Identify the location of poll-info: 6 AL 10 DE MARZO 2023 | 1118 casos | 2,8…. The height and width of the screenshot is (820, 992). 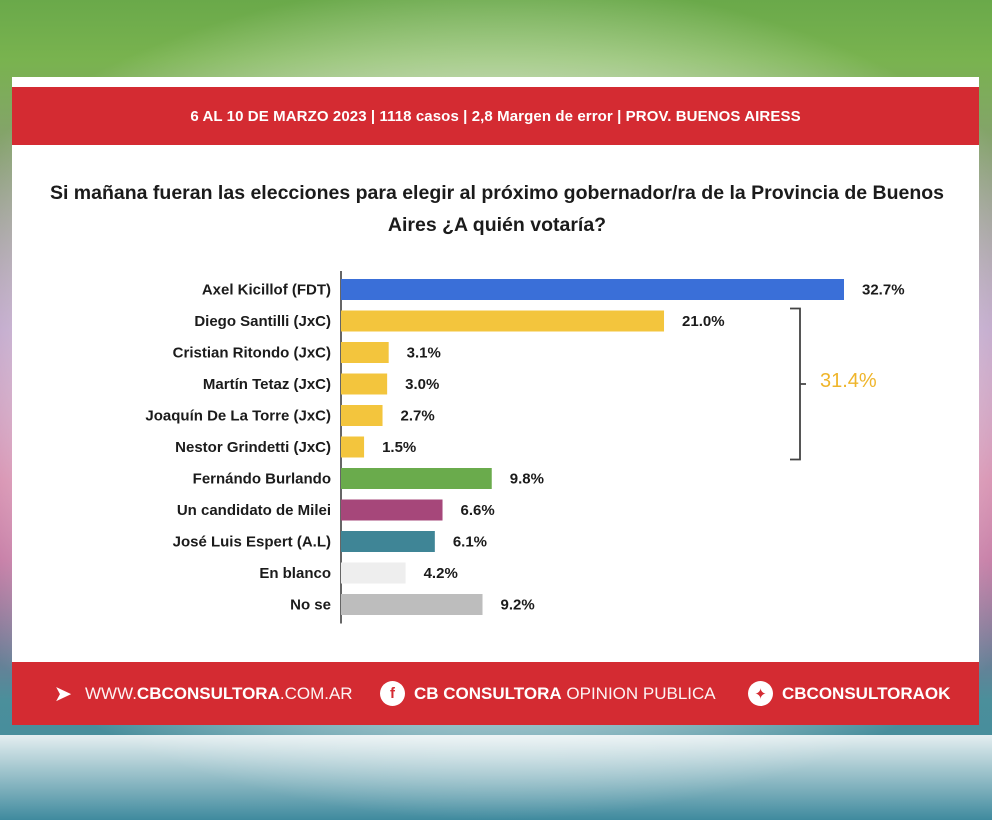
(495, 116).